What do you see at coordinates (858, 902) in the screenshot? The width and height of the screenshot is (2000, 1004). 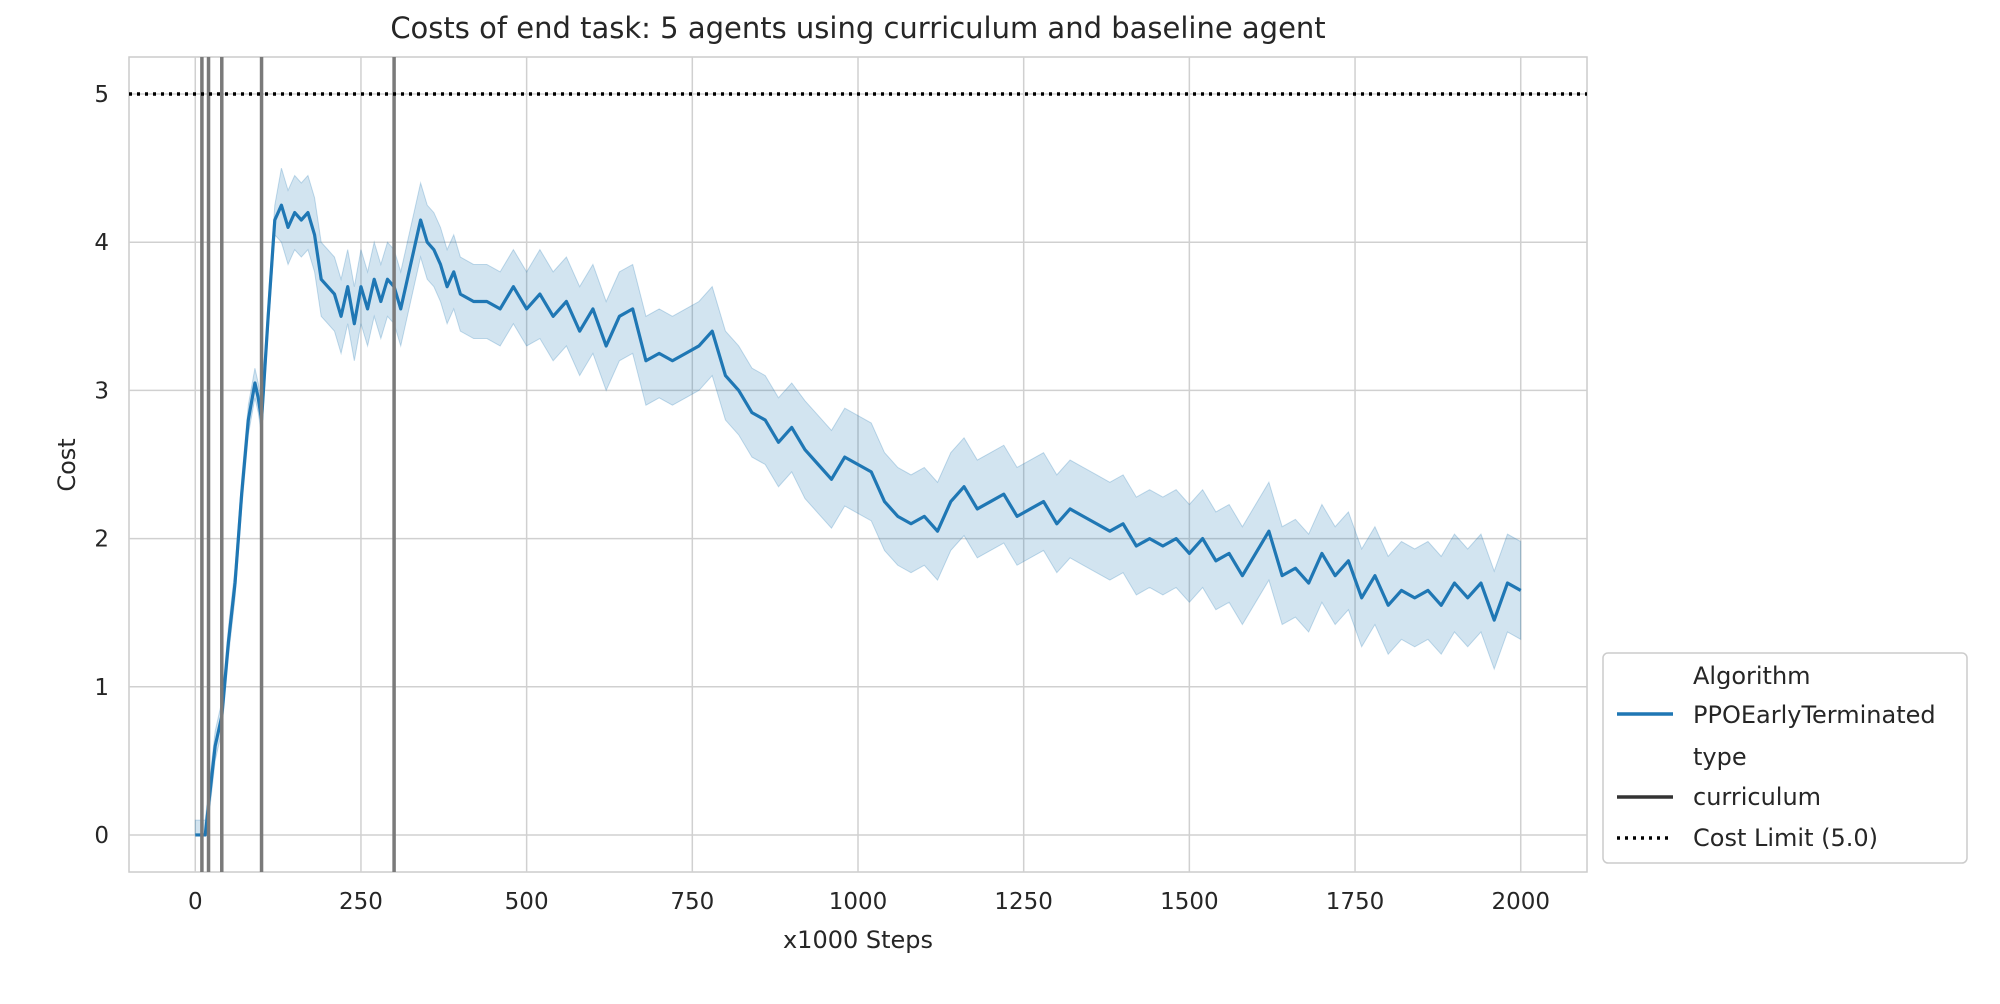 I see `x-tick-label: 1000` at bounding box center [858, 902].